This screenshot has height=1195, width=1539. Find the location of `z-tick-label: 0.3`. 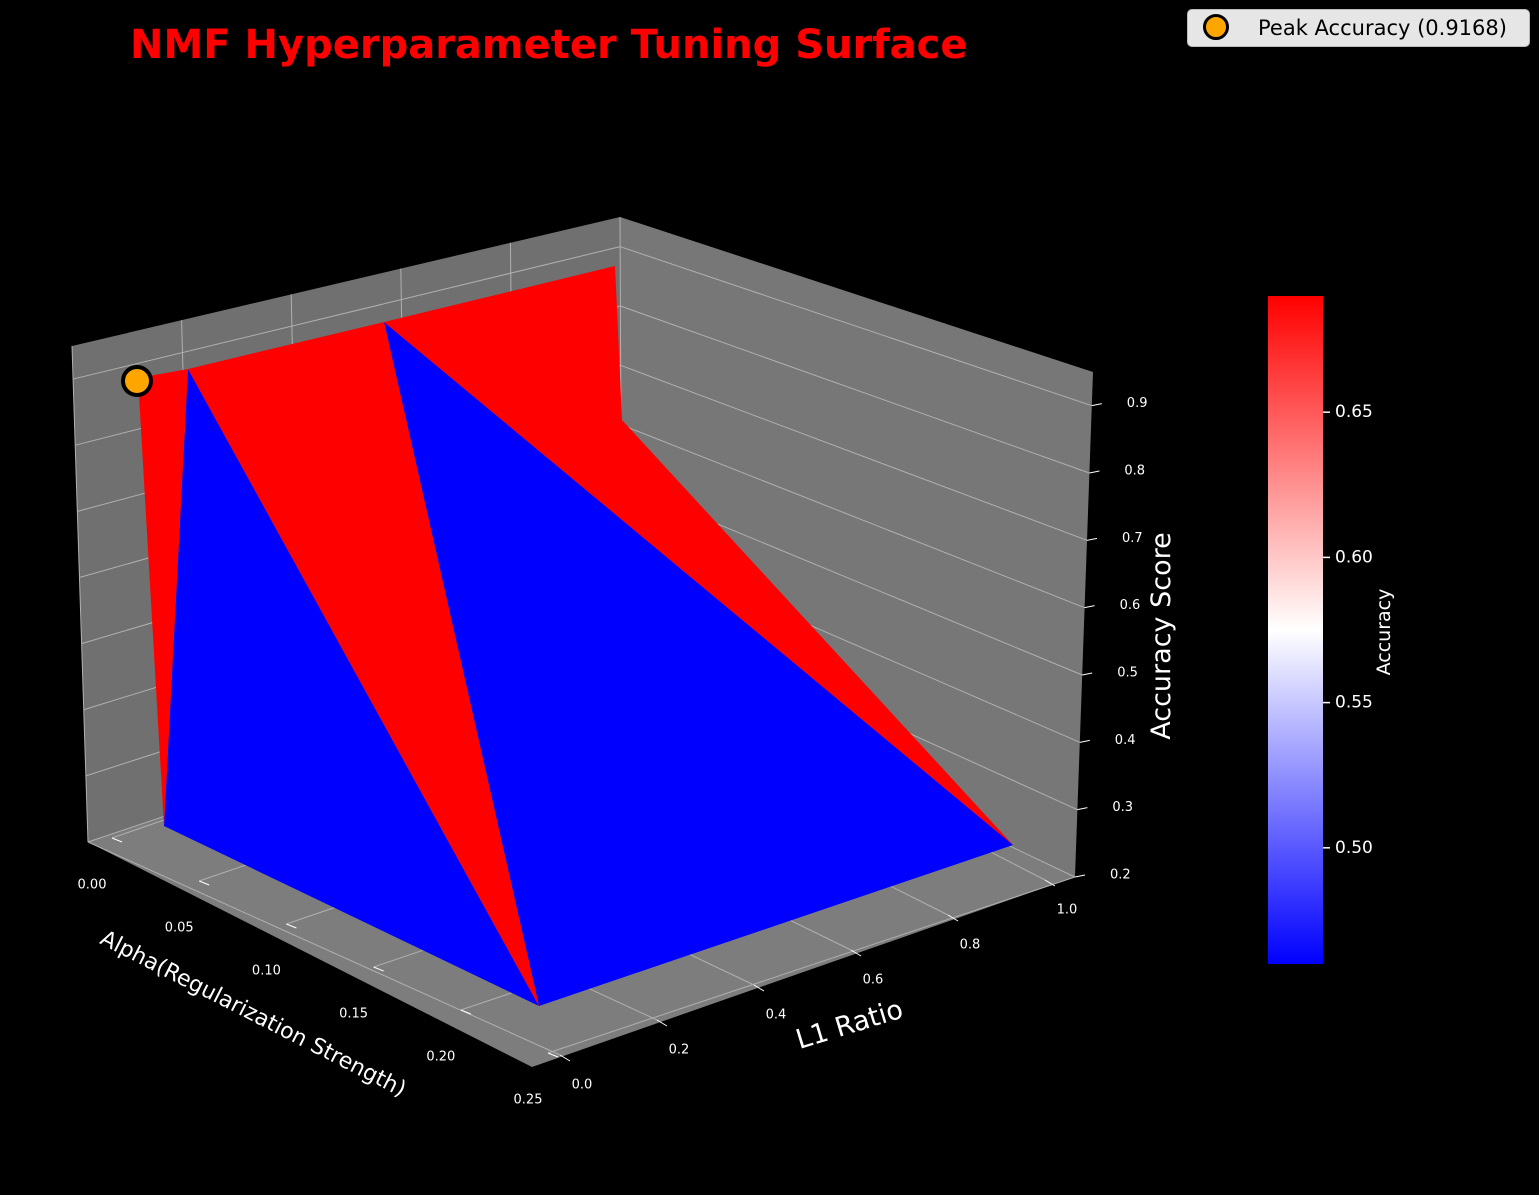

z-tick-label: 0.3 is located at coordinates (1122, 807).